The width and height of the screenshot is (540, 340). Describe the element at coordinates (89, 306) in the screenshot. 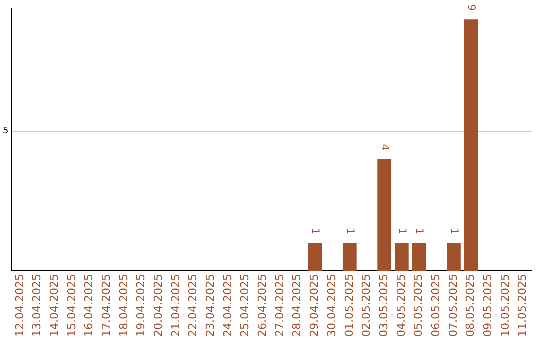

I see `x-tick-label: 16.04.2025` at that location.